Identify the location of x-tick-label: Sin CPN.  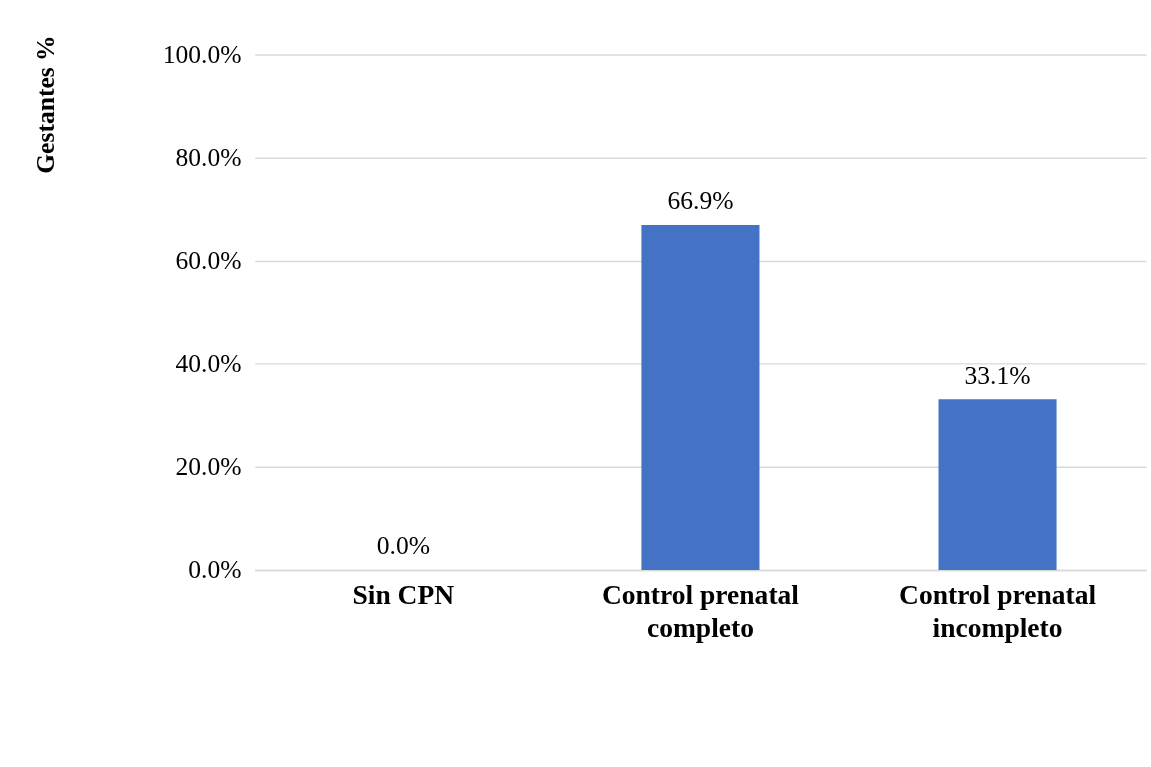
(403, 594).